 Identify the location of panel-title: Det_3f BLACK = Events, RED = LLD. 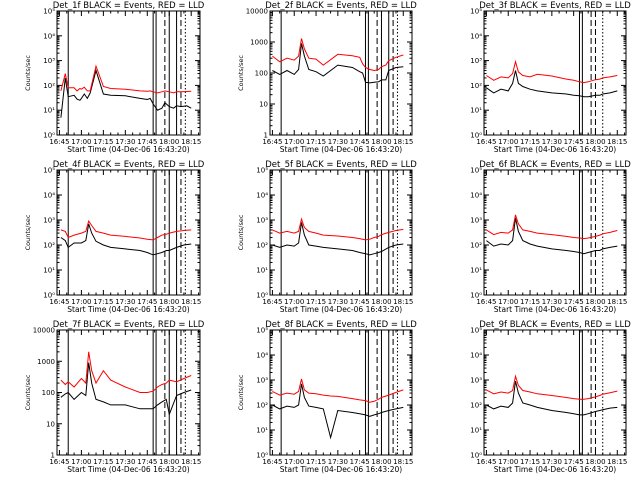
(555, 6).